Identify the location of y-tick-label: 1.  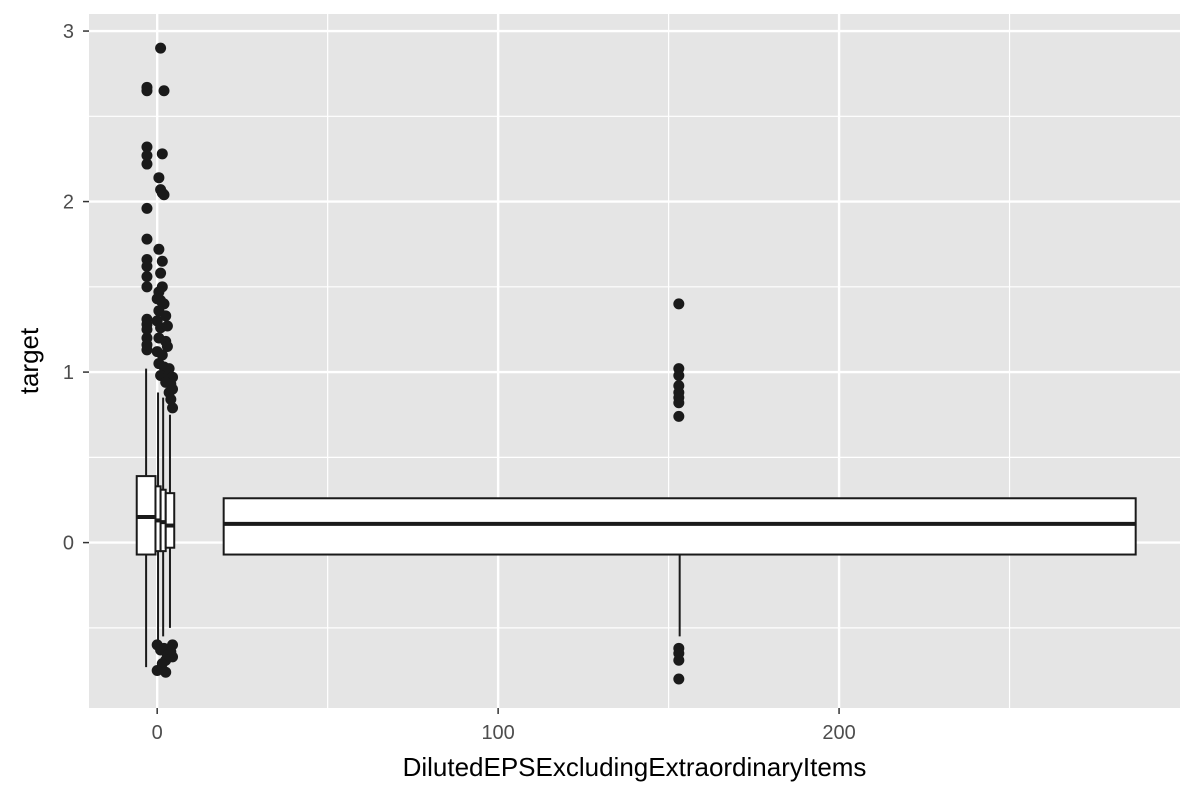
(68, 373).